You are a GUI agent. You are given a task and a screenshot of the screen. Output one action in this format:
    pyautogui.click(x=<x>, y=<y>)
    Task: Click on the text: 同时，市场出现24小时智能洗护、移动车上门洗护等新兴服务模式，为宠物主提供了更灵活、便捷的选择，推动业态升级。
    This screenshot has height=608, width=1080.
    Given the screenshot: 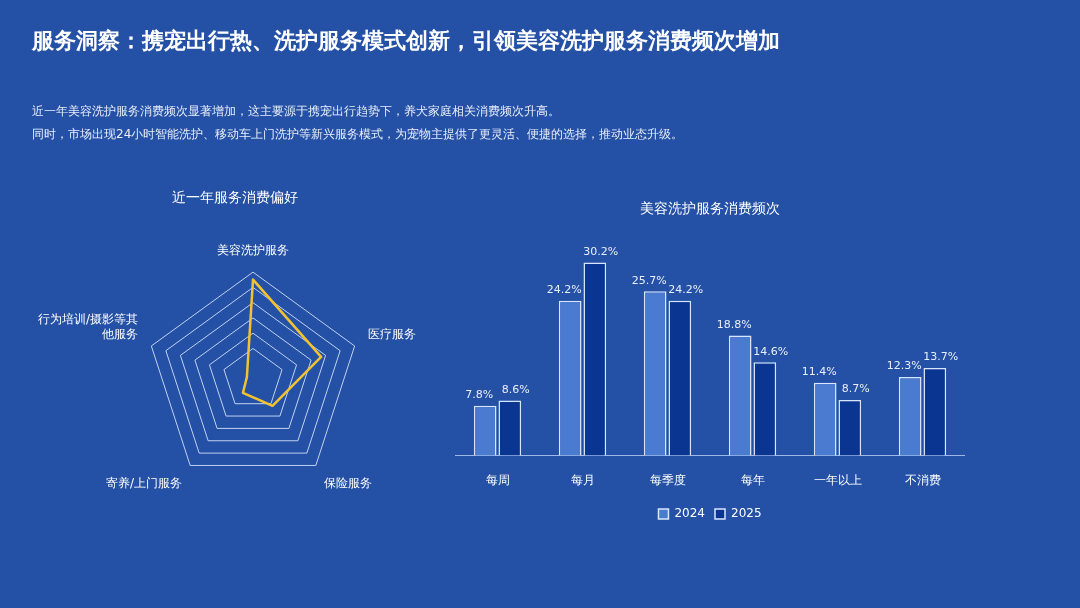 What is the action you would take?
    pyautogui.click(x=358, y=134)
    